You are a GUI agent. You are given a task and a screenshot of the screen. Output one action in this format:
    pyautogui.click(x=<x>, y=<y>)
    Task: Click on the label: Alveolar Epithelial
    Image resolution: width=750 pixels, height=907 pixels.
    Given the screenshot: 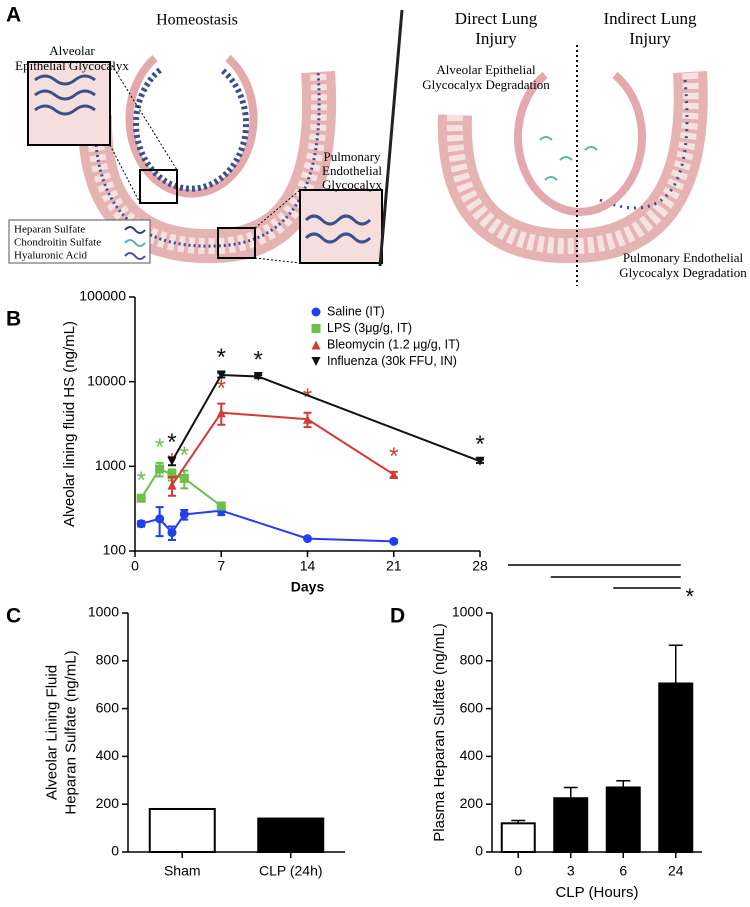 What is the action you would take?
    pyautogui.click(x=486, y=69)
    